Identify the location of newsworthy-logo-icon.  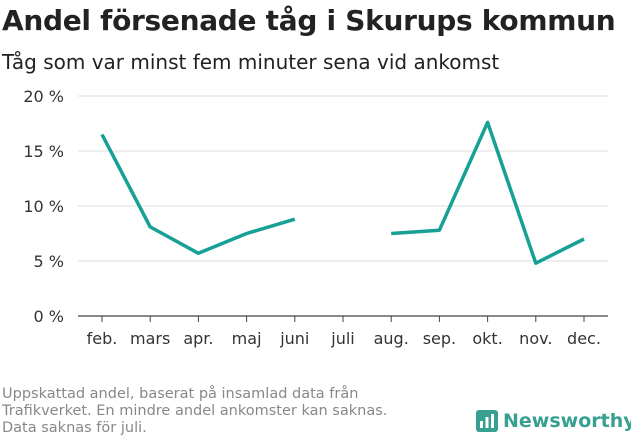
(487, 421).